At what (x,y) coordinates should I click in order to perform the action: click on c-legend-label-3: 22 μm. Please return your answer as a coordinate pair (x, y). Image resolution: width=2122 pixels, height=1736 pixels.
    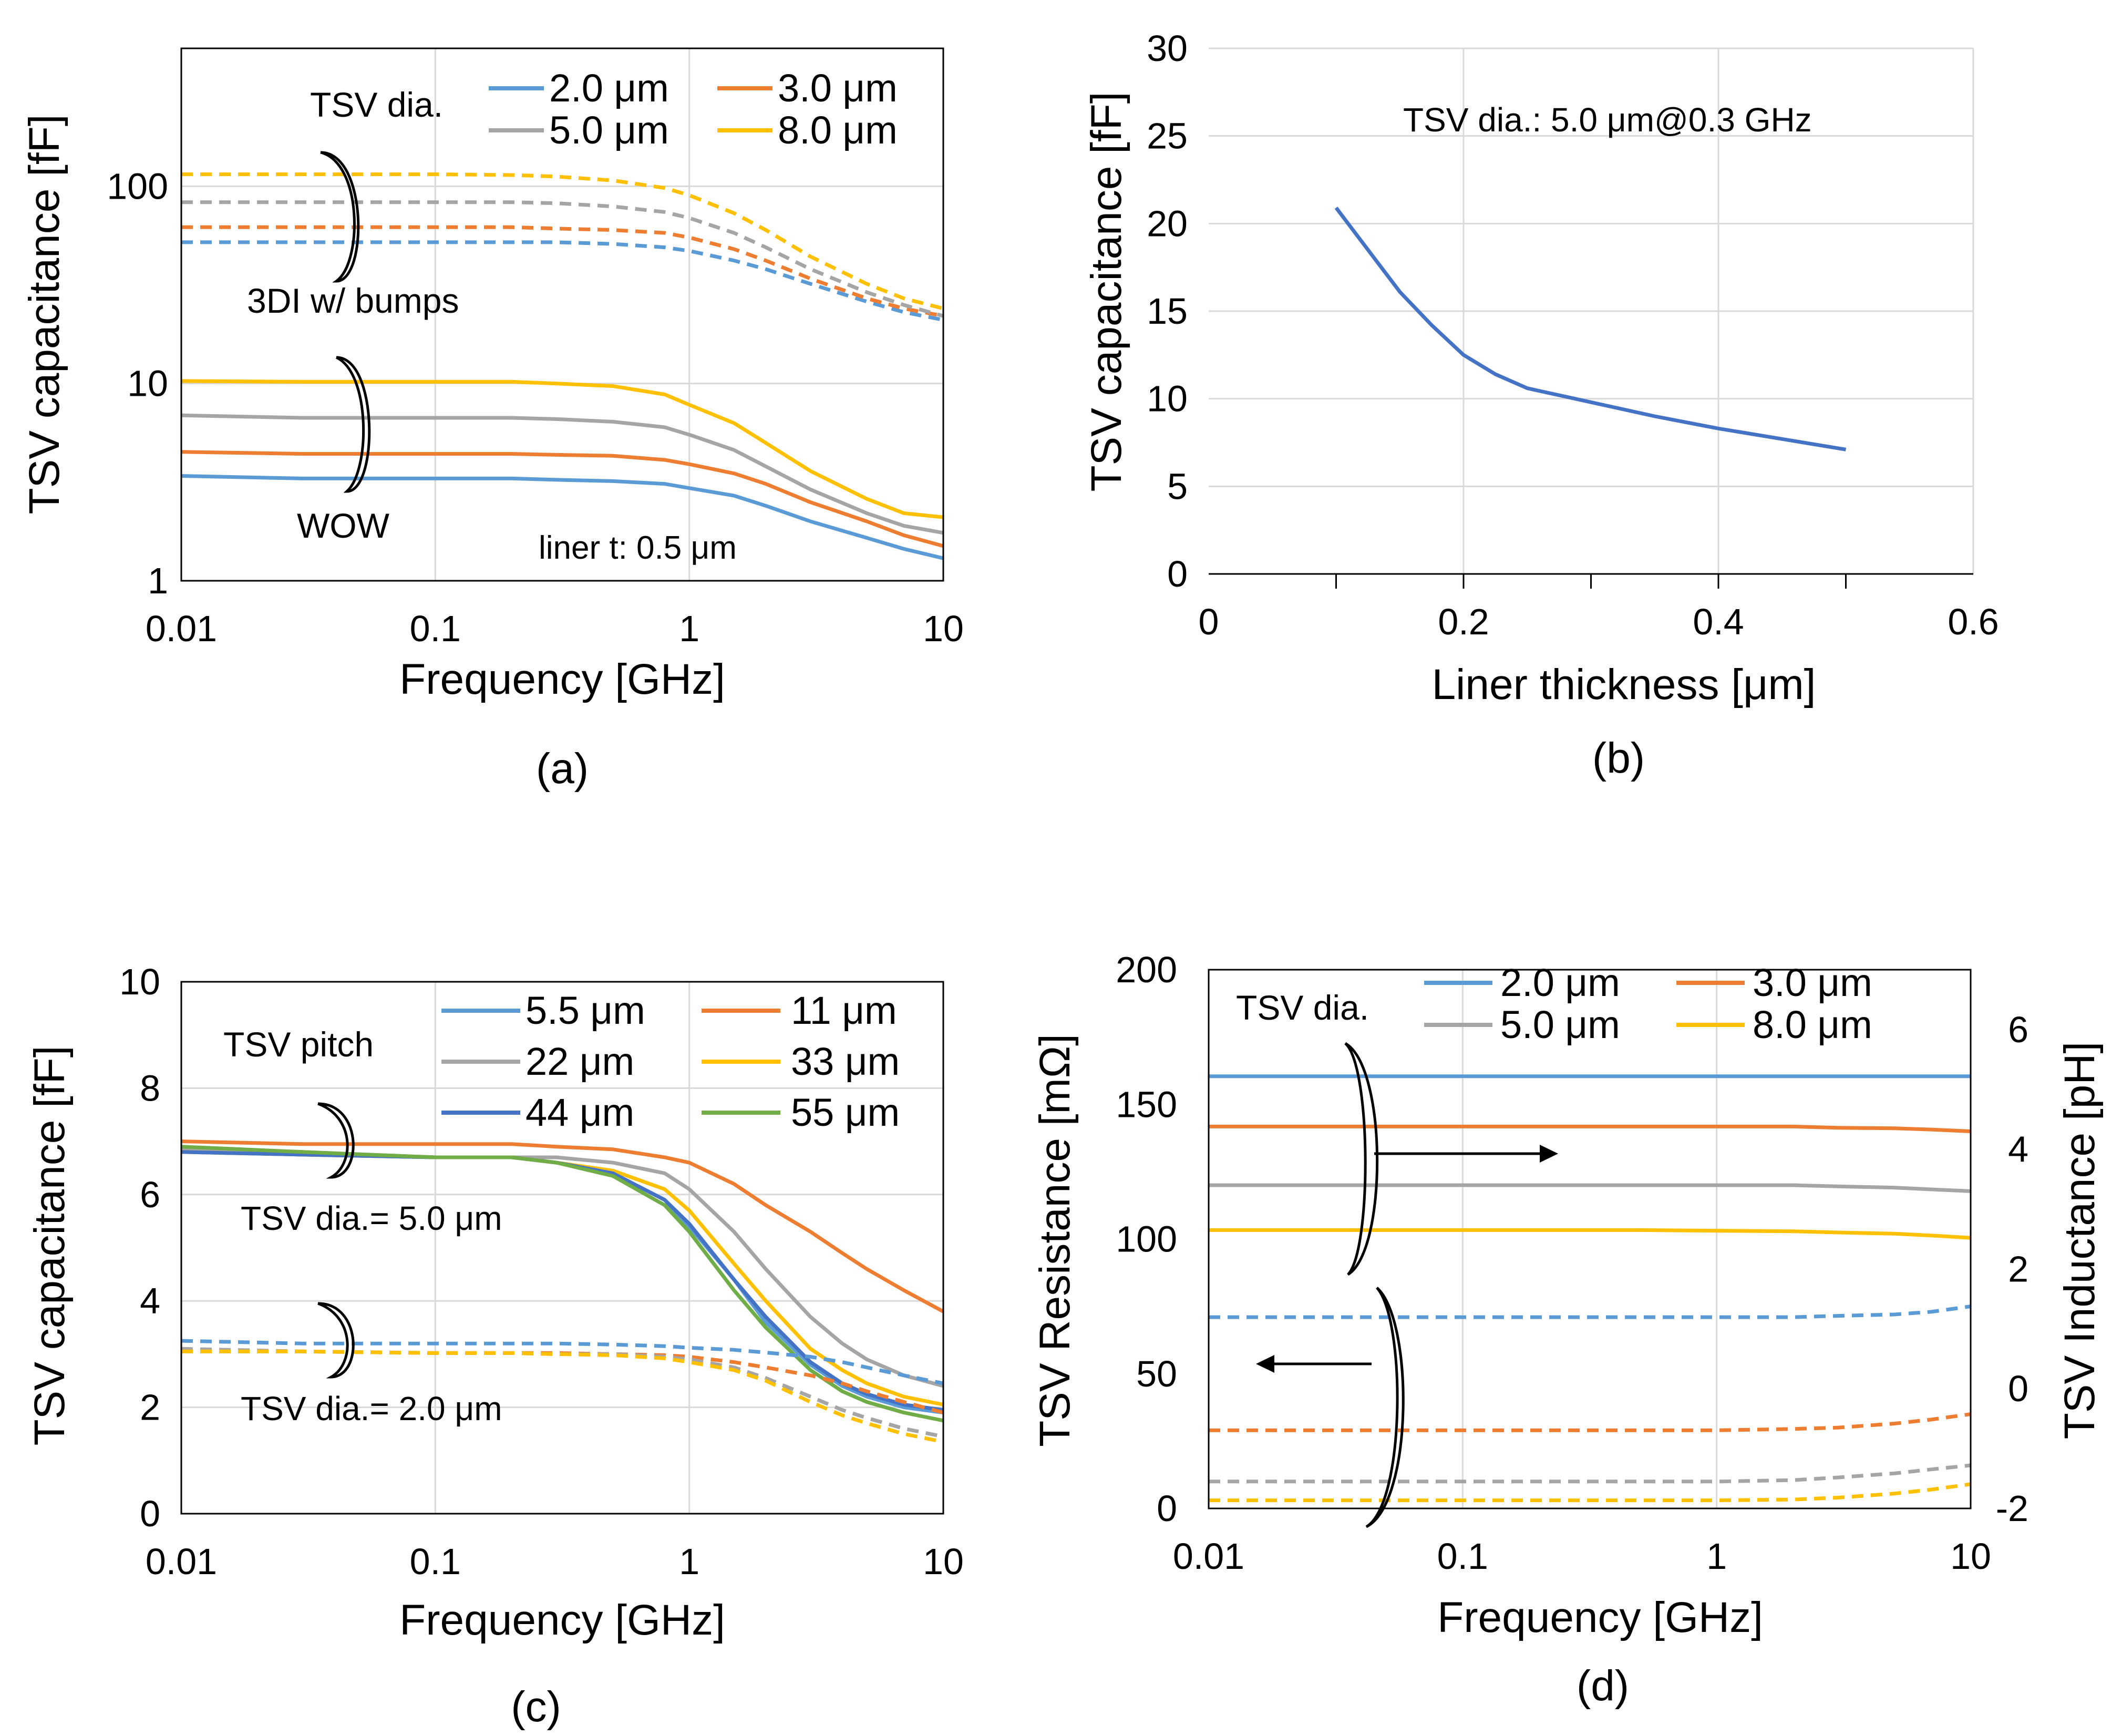
    Looking at the image, I should click on (580, 1061).